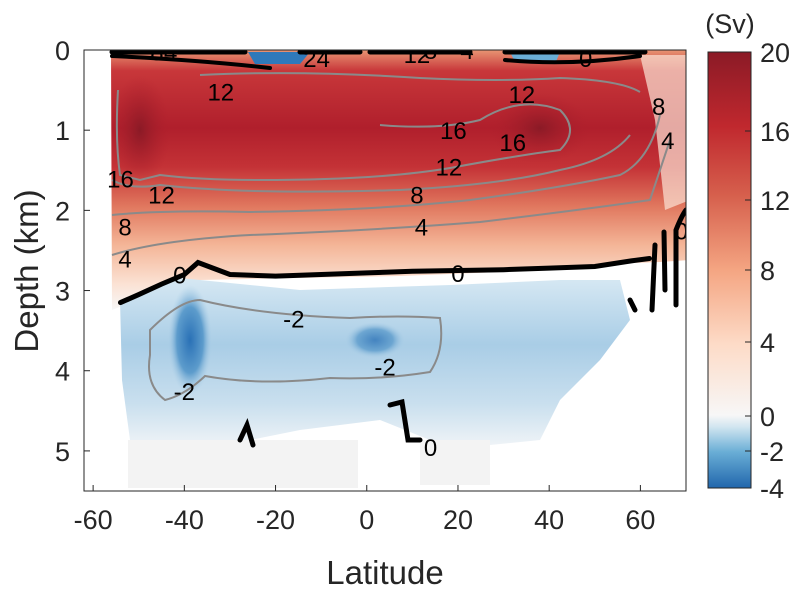 The width and height of the screenshot is (804, 596). I want to click on y-tick-label: 4, so click(62, 372).